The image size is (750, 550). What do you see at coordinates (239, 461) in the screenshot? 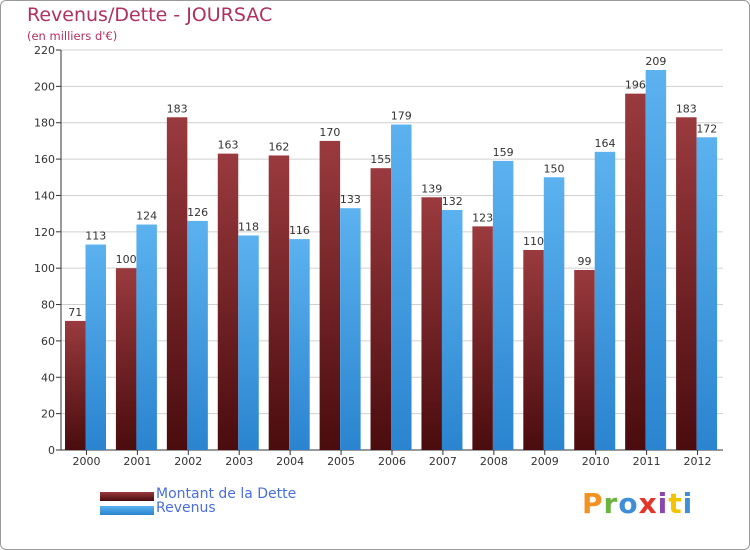
I see `x-tick-label: 2003` at bounding box center [239, 461].